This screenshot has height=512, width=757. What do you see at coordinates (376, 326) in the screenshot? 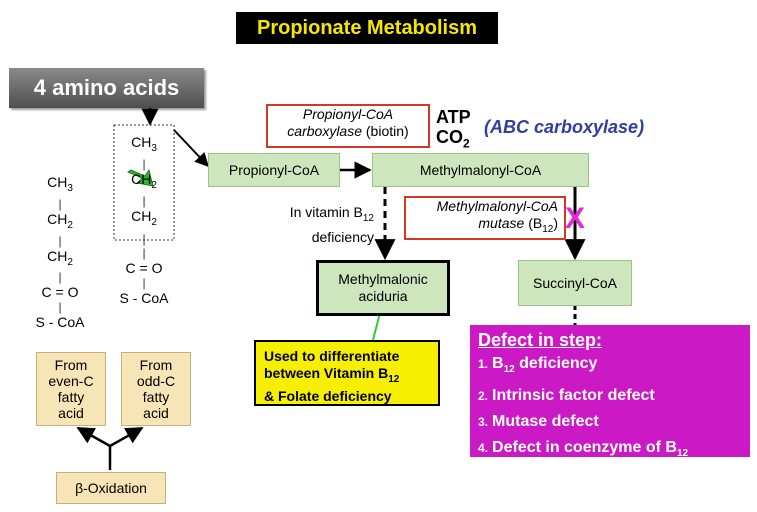
I see `mma-note-line` at bounding box center [376, 326].